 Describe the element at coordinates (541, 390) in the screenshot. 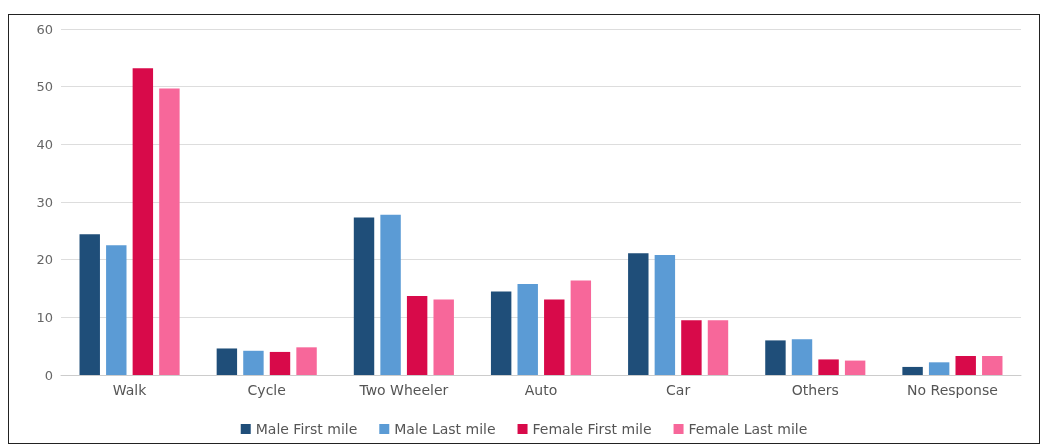

I see `x-tick-label: Auto` at that location.